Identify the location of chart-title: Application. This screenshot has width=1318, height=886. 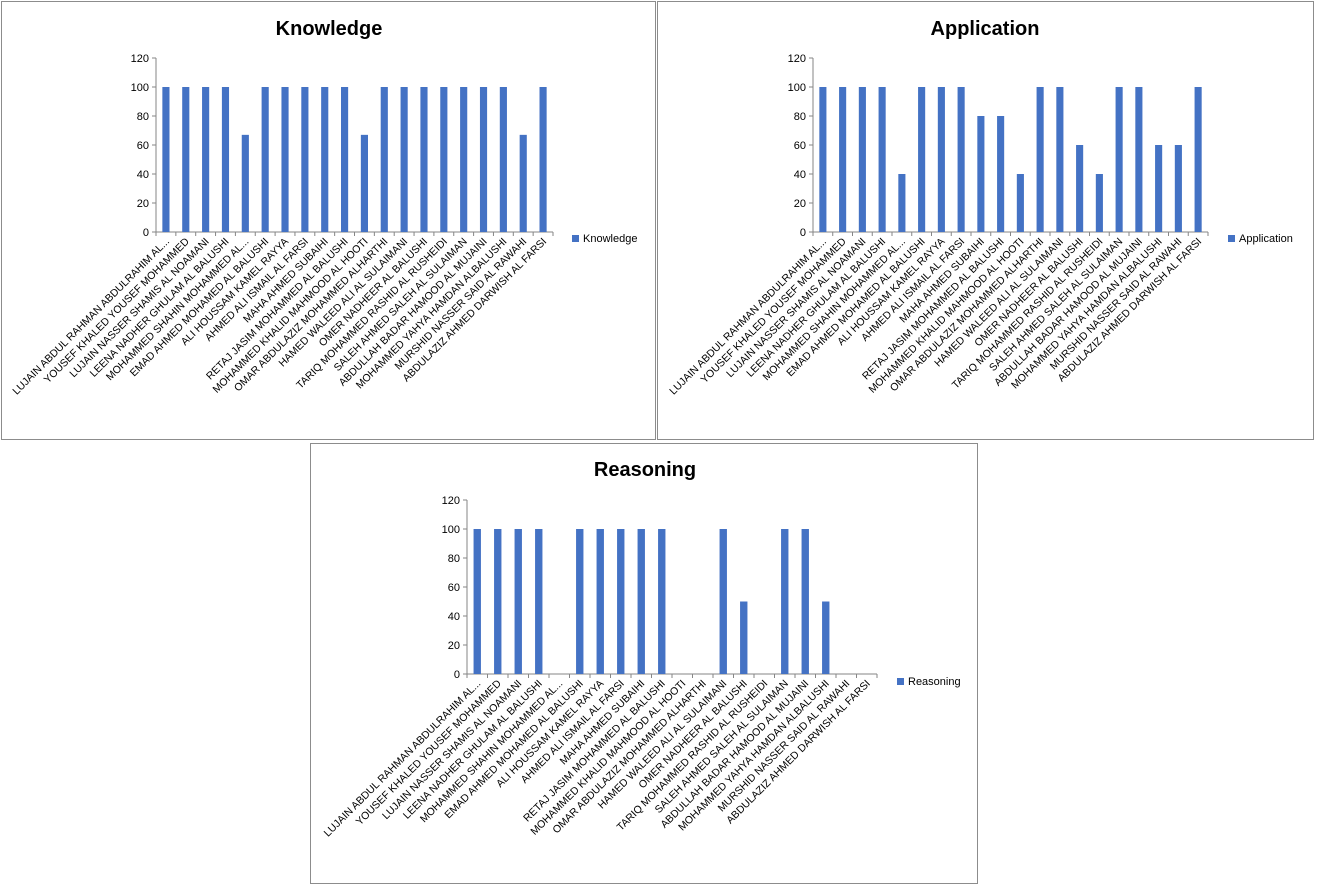
(985, 29).